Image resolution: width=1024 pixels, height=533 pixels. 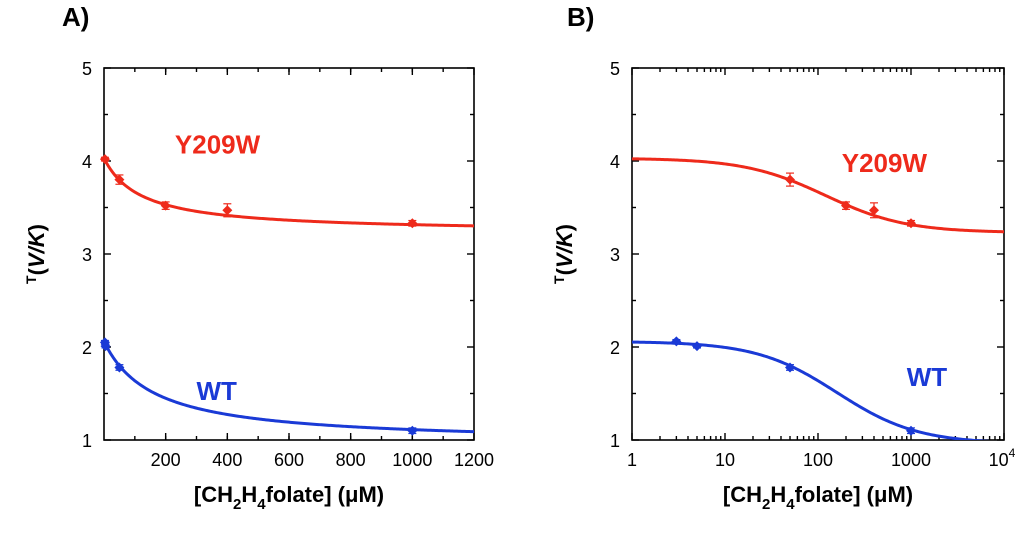 What do you see at coordinates (818, 460) in the screenshot?
I see `x-tick-label: 100` at bounding box center [818, 460].